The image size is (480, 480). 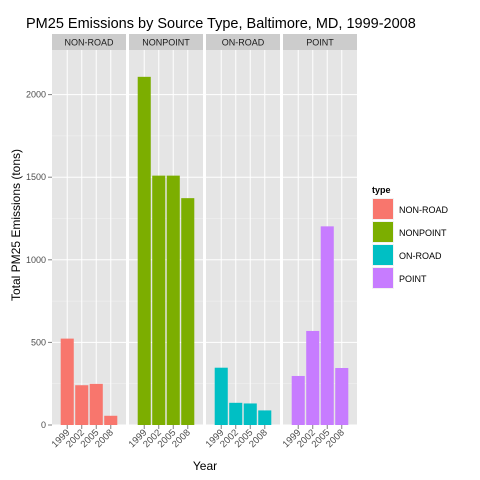 I want to click on bar-non-road-2008, so click(x=111, y=420).